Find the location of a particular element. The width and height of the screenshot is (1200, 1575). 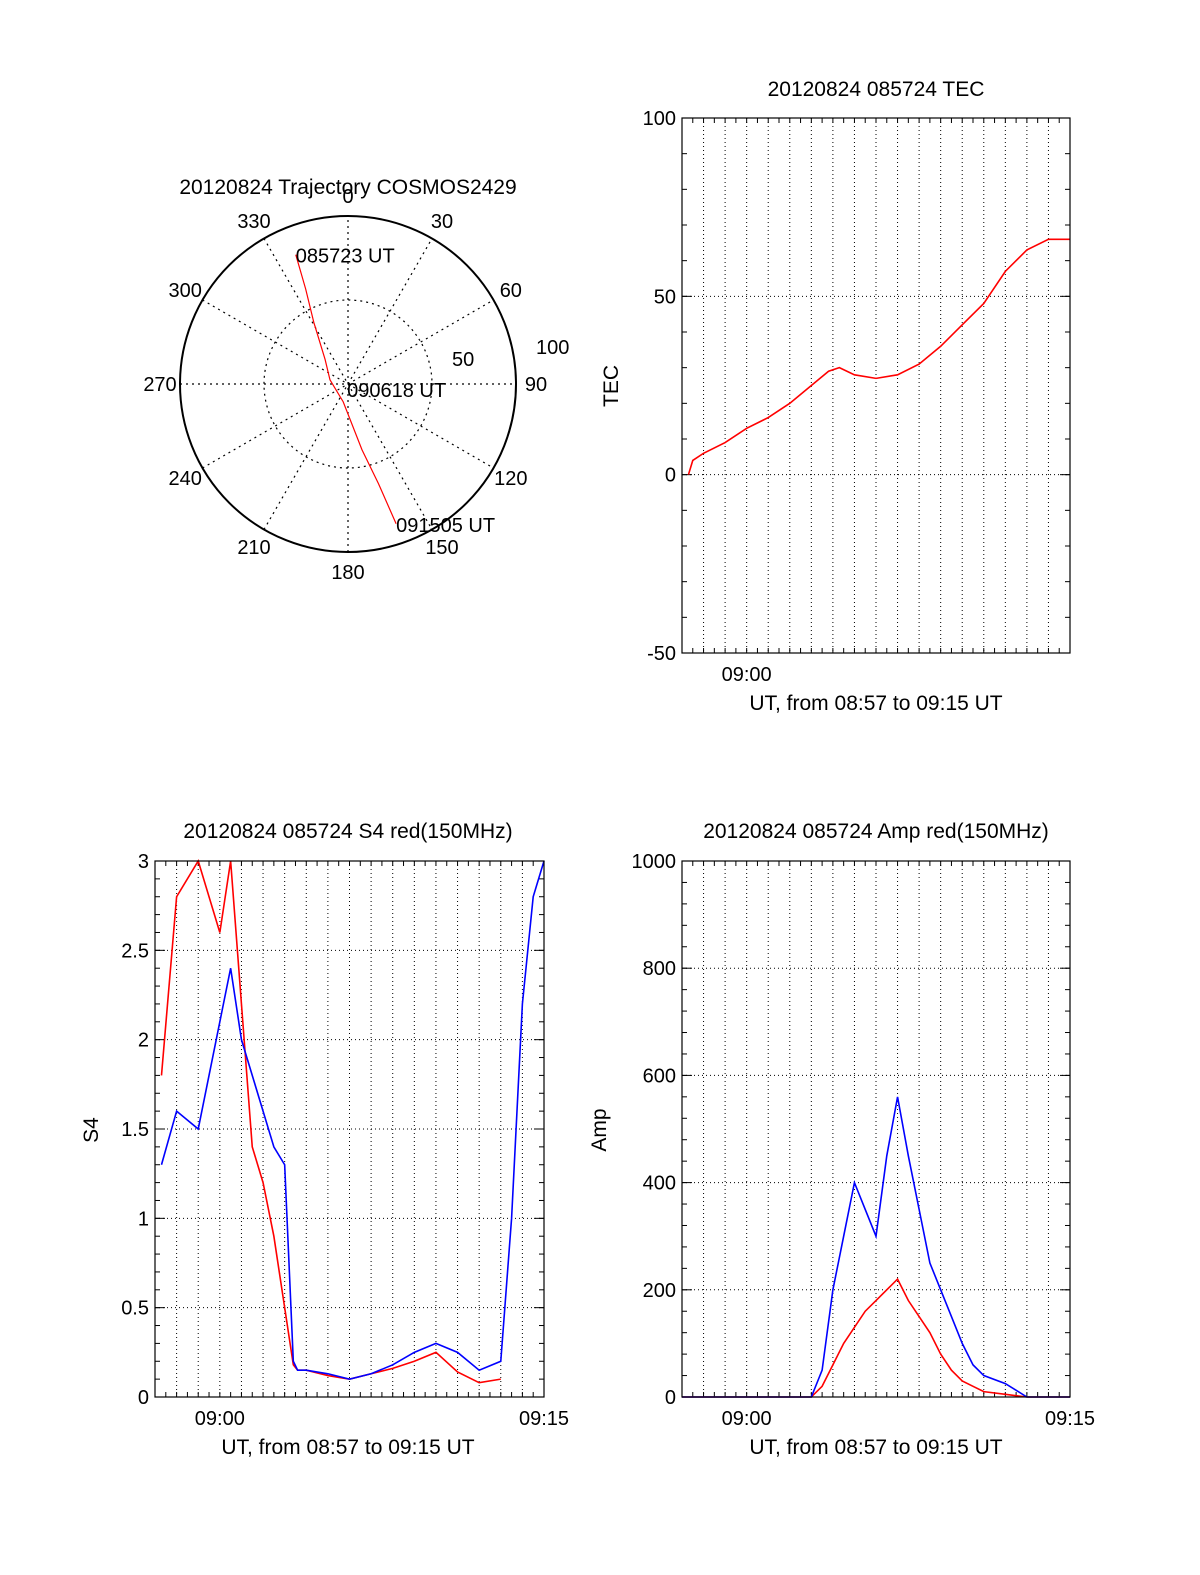

s4-xtick-label-0900: 09:00 is located at coordinates (220, 1419).